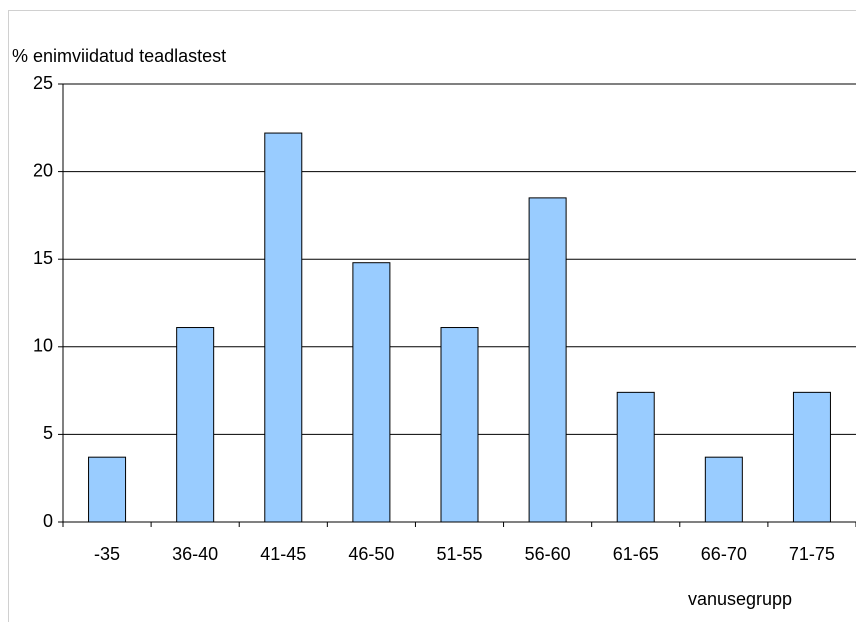 The width and height of the screenshot is (856, 622). What do you see at coordinates (548, 554) in the screenshot?
I see `x-tick-label: 56-60` at bounding box center [548, 554].